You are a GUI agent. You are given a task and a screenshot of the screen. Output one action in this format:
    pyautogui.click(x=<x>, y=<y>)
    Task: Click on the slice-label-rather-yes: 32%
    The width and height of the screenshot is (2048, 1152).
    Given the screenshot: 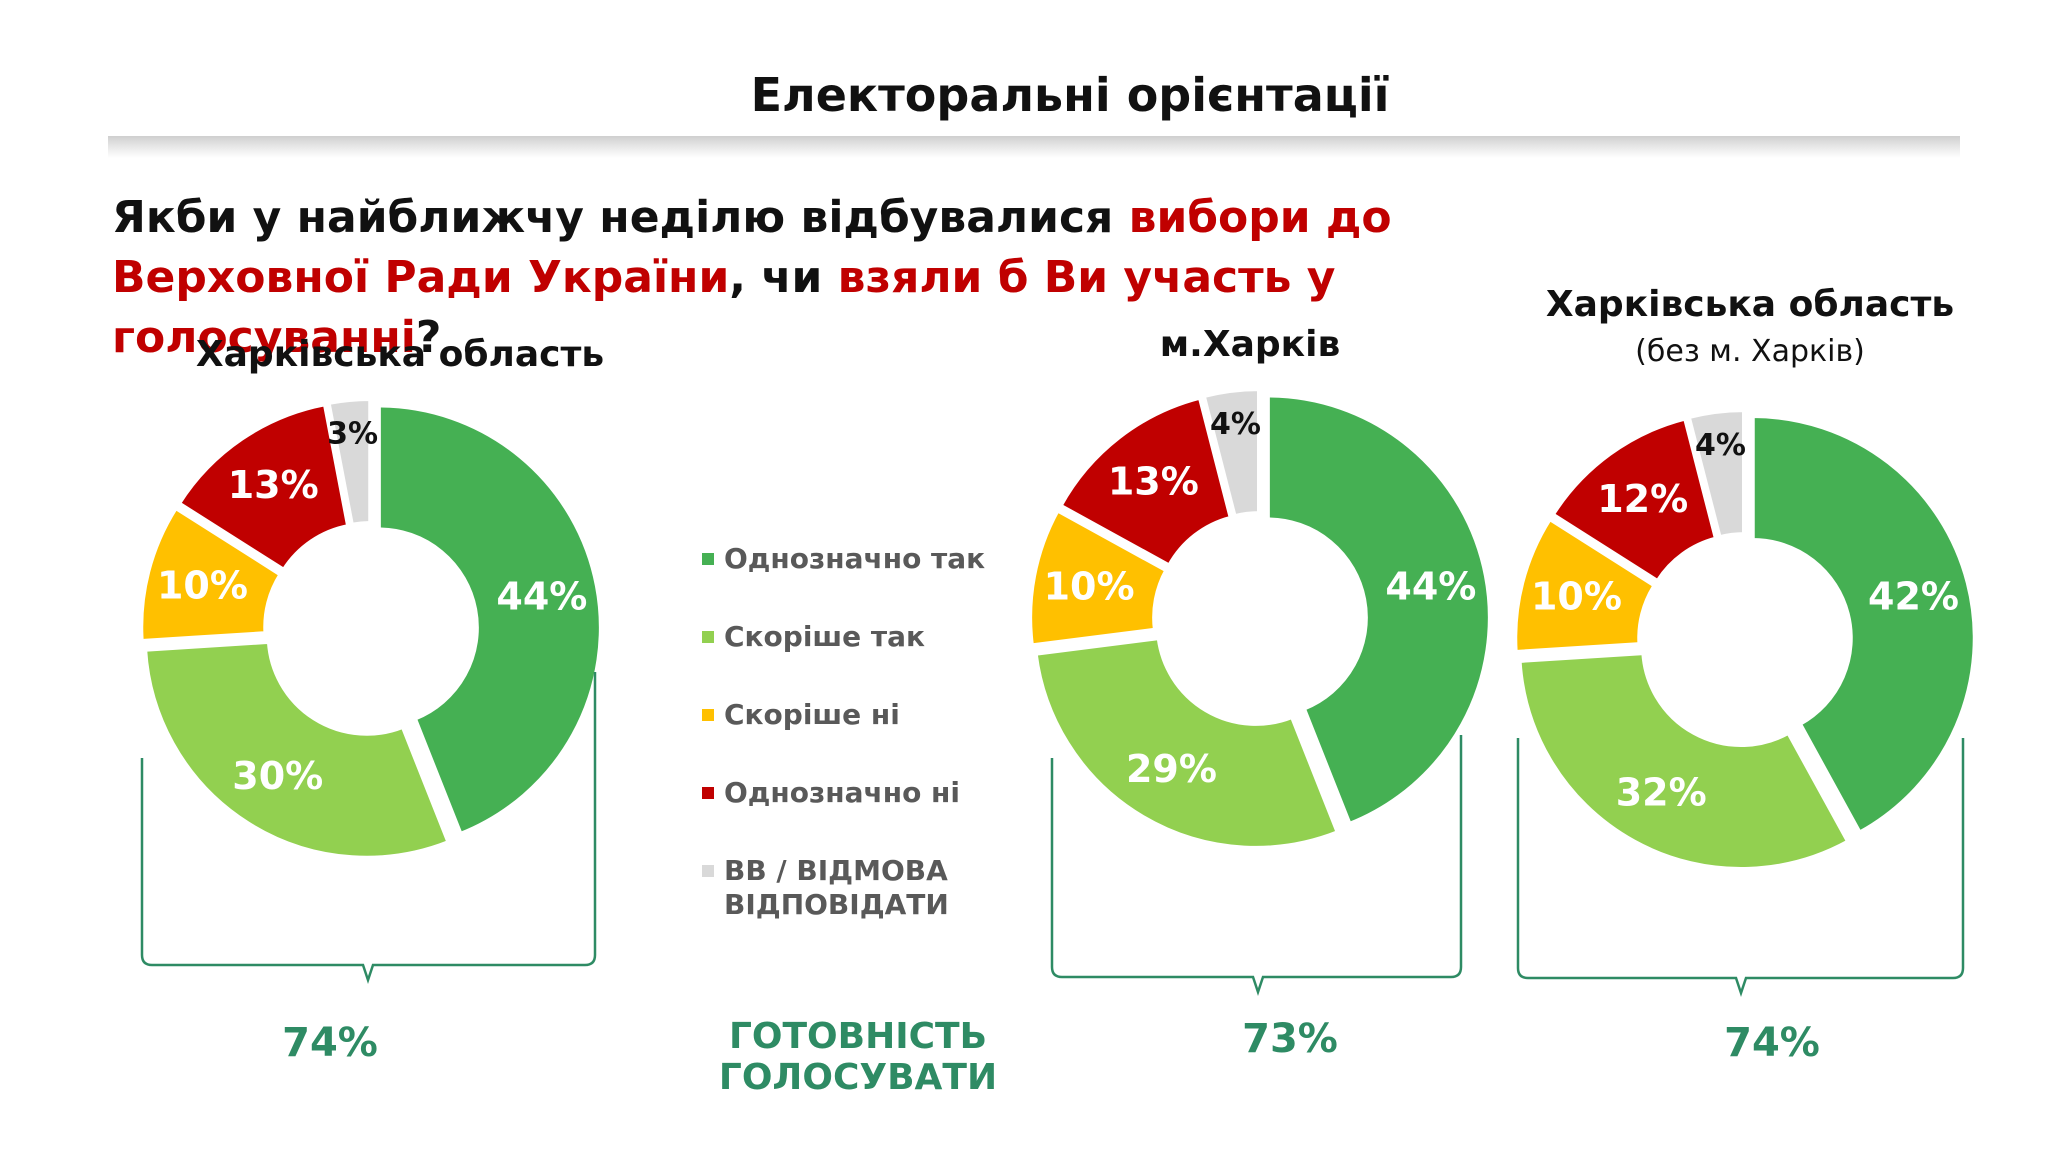 What is the action you would take?
    pyautogui.click(x=1661, y=792)
    